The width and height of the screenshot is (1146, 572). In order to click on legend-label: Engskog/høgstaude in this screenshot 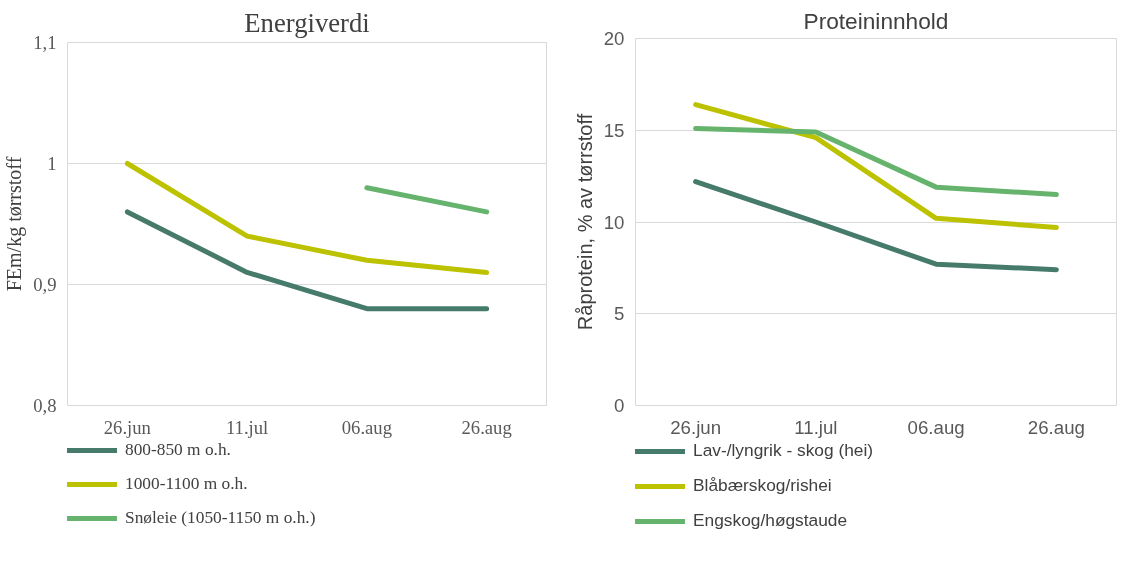, I will do `click(770, 520)`.